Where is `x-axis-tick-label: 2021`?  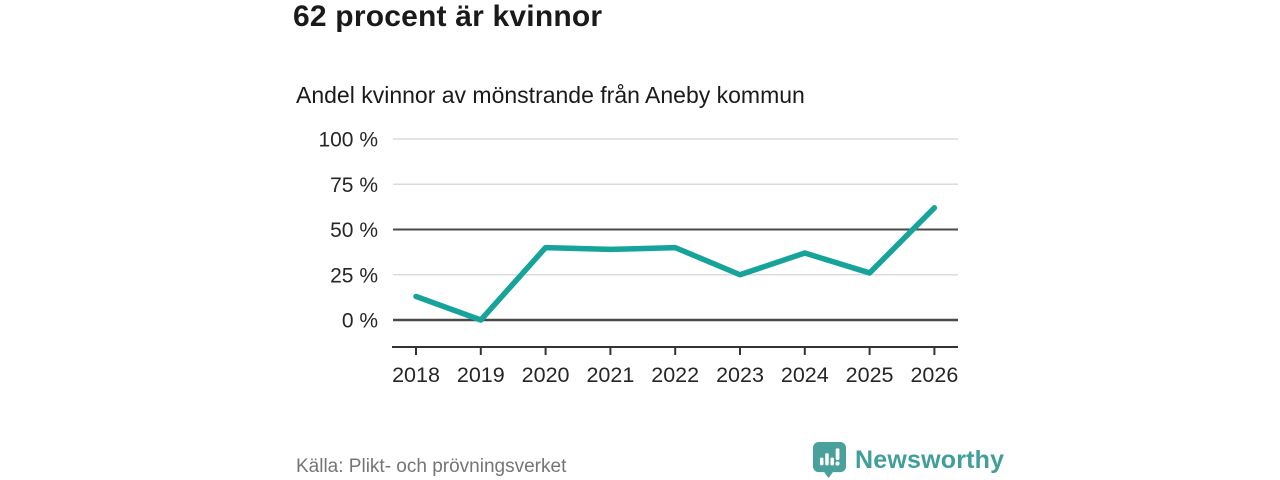
x-axis-tick-label: 2021 is located at coordinates (610, 375).